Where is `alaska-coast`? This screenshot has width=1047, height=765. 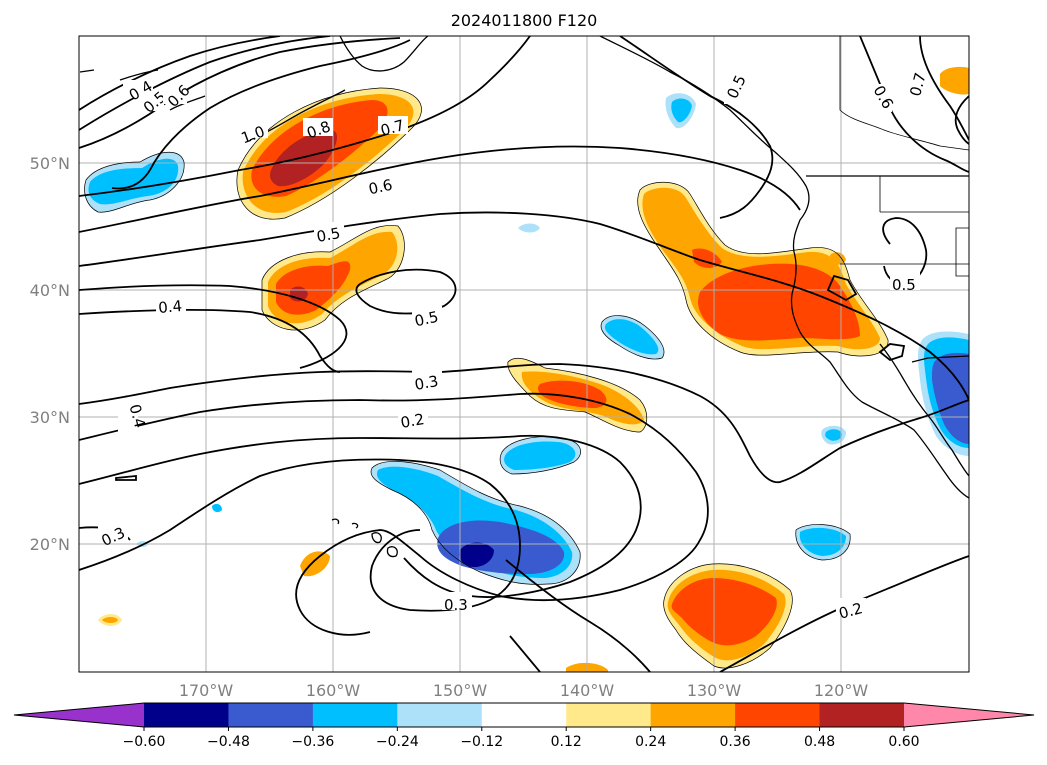
alaska-coast is located at coordinates (254, 88).